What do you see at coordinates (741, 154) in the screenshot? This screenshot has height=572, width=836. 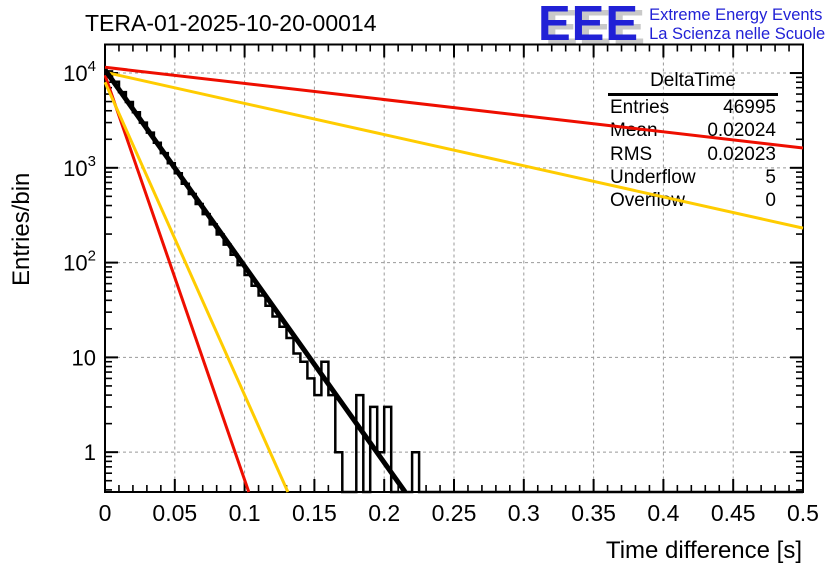 I see `stat-value: 0.02023` at bounding box center [741, 154].